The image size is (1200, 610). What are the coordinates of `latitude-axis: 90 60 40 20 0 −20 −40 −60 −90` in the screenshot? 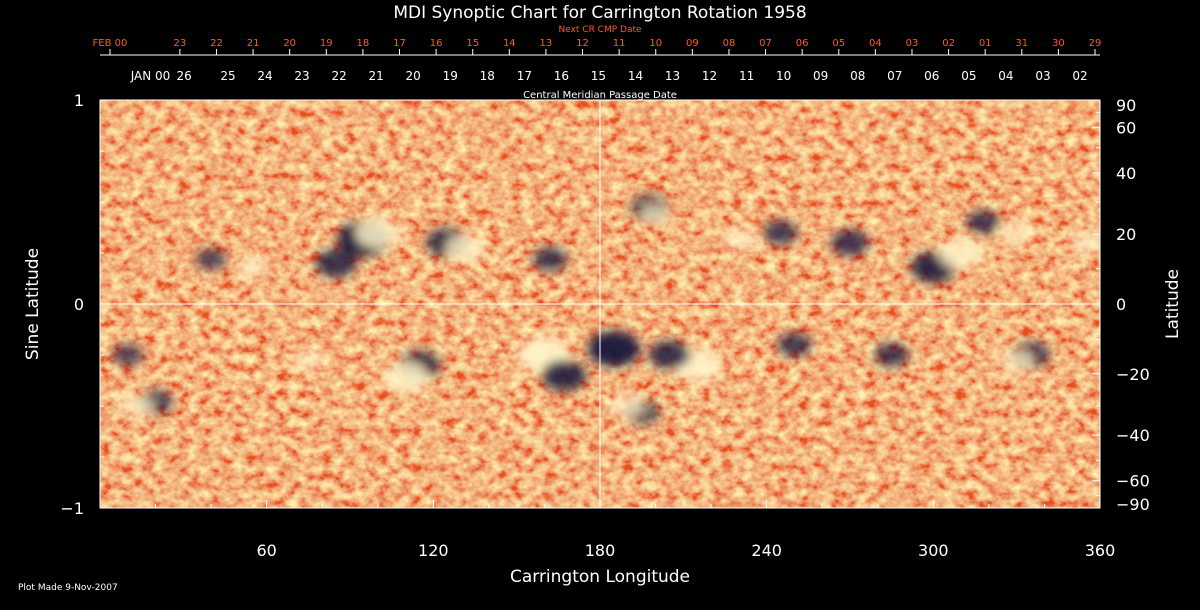 It's located at (1121, 305).